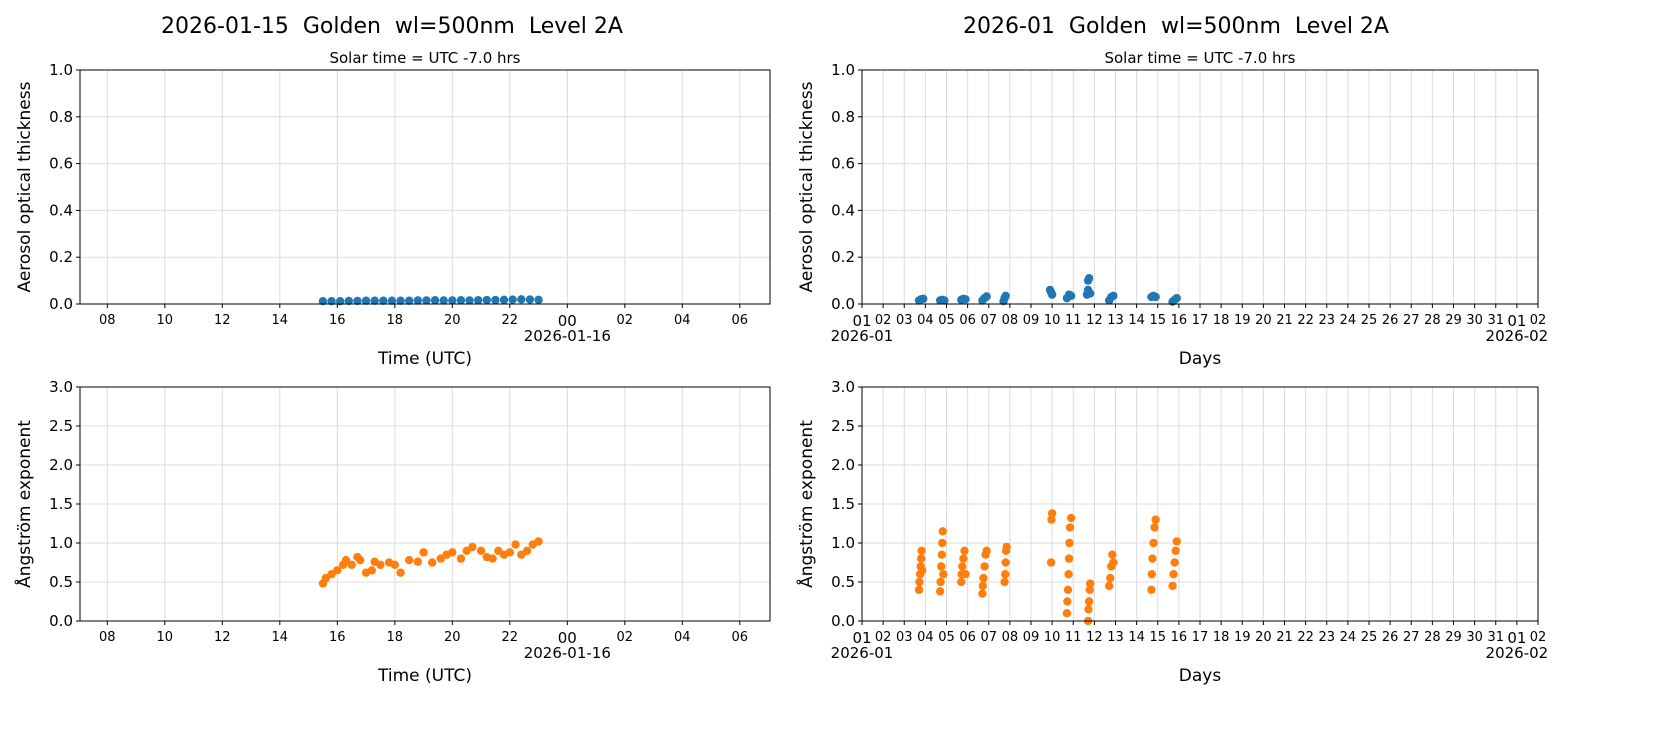 The height and width of the screenshot is (737, 1654). What do you see at coordinates (1073, 320) in the screenshot?
I see `x-tick-label: 11` at bounding box center [1073, 320].